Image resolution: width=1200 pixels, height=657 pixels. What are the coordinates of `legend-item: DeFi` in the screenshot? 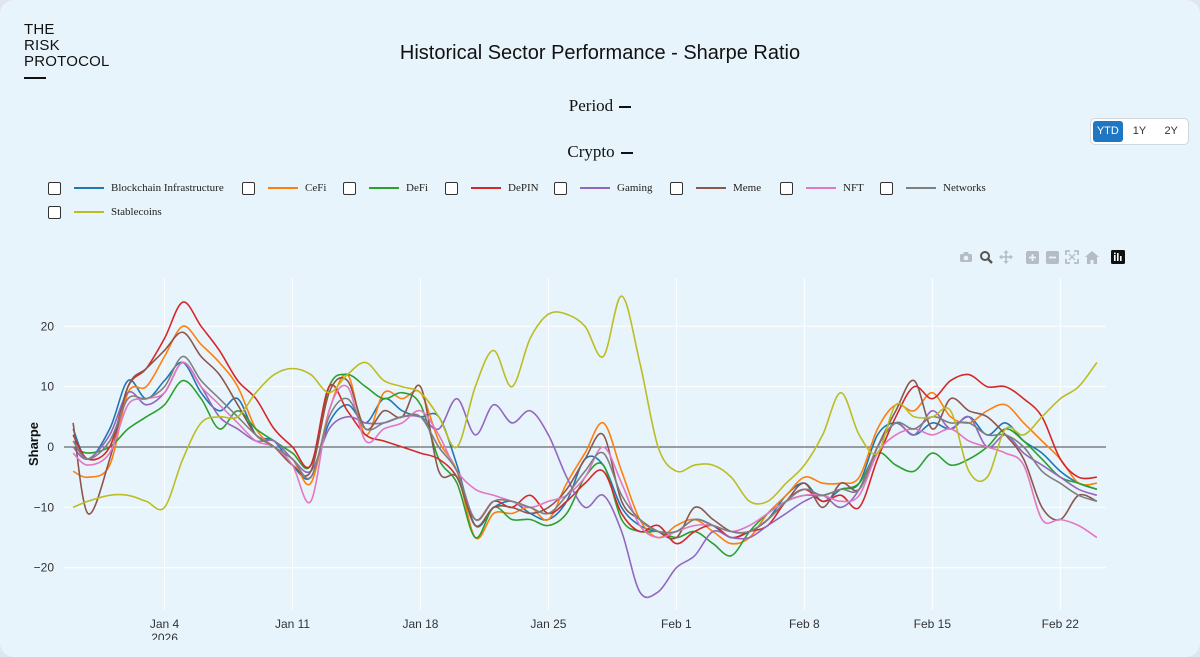 It's located at (385, 188).